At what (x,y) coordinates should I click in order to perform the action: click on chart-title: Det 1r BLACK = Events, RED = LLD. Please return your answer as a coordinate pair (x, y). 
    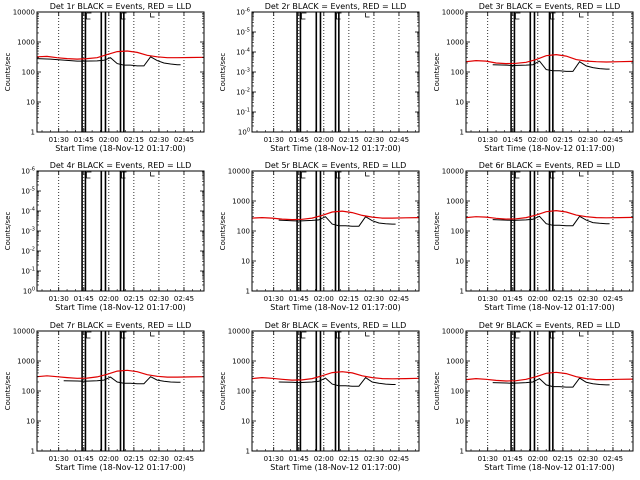
    Looking at the image, I should click on (121, 6).